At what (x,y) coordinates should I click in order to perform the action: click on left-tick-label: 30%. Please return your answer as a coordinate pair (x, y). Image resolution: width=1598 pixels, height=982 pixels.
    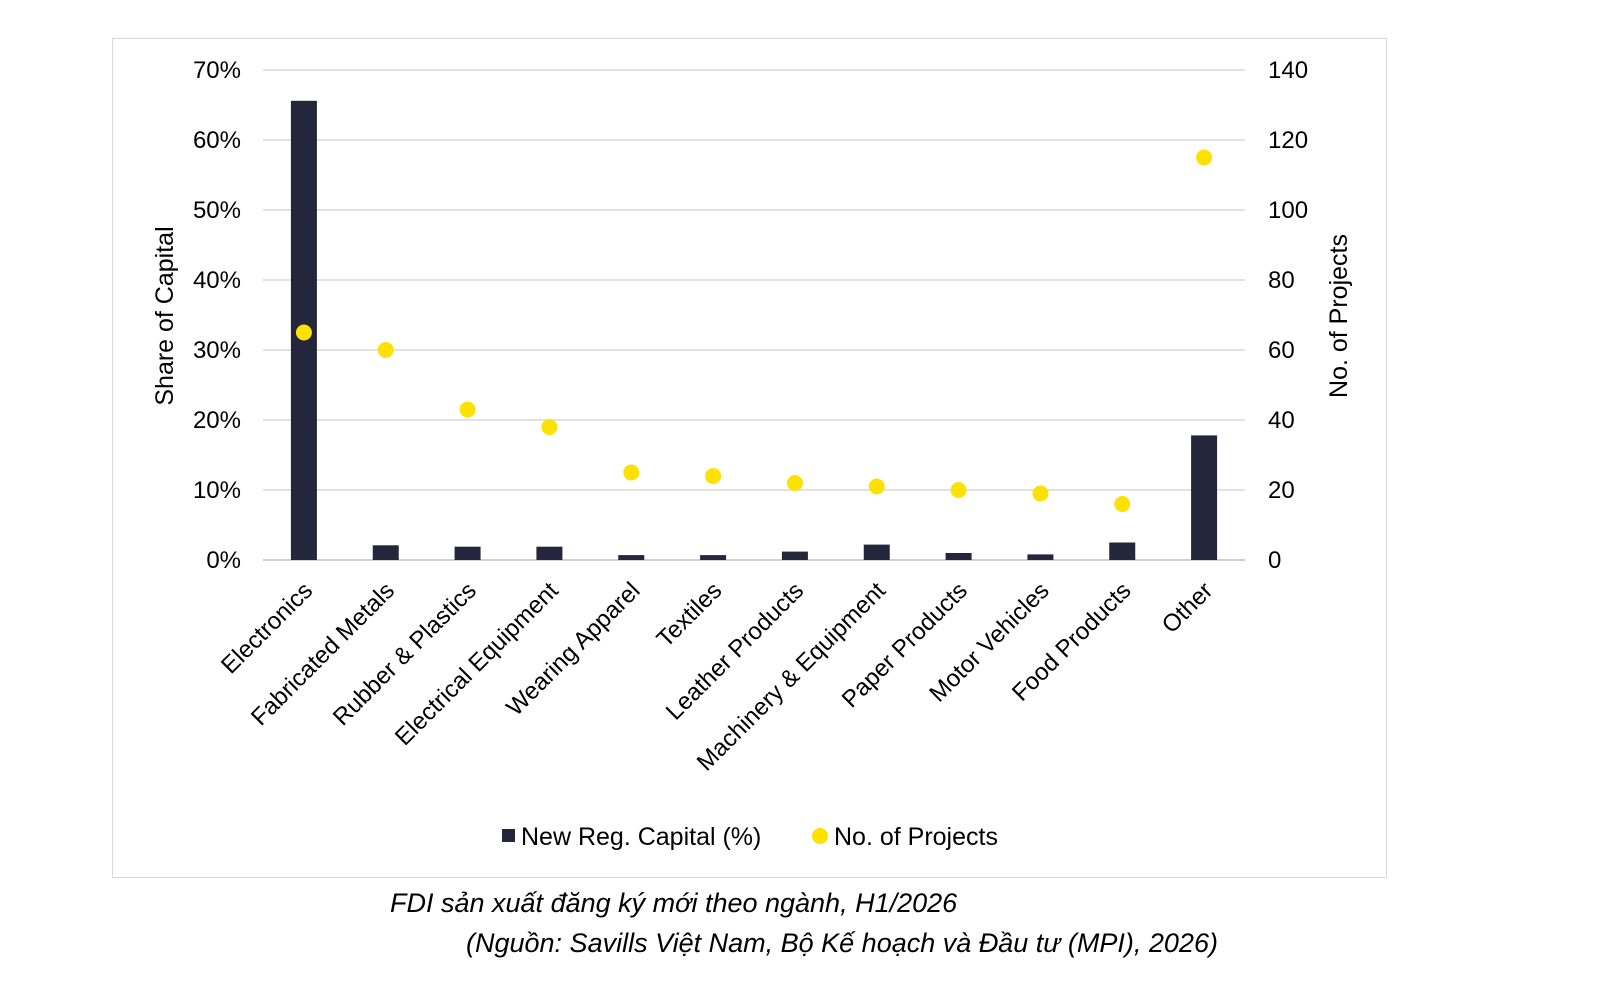
    Looking at the image, I should click on (217, 350).